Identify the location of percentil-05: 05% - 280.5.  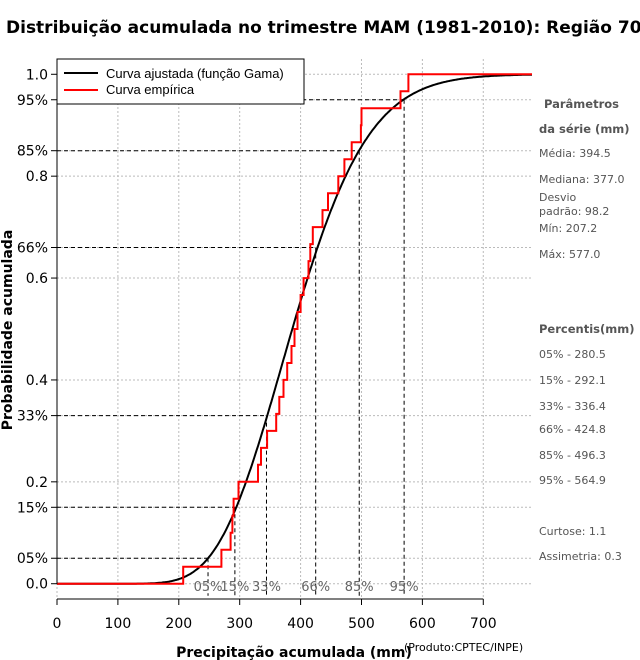
(572, 354).